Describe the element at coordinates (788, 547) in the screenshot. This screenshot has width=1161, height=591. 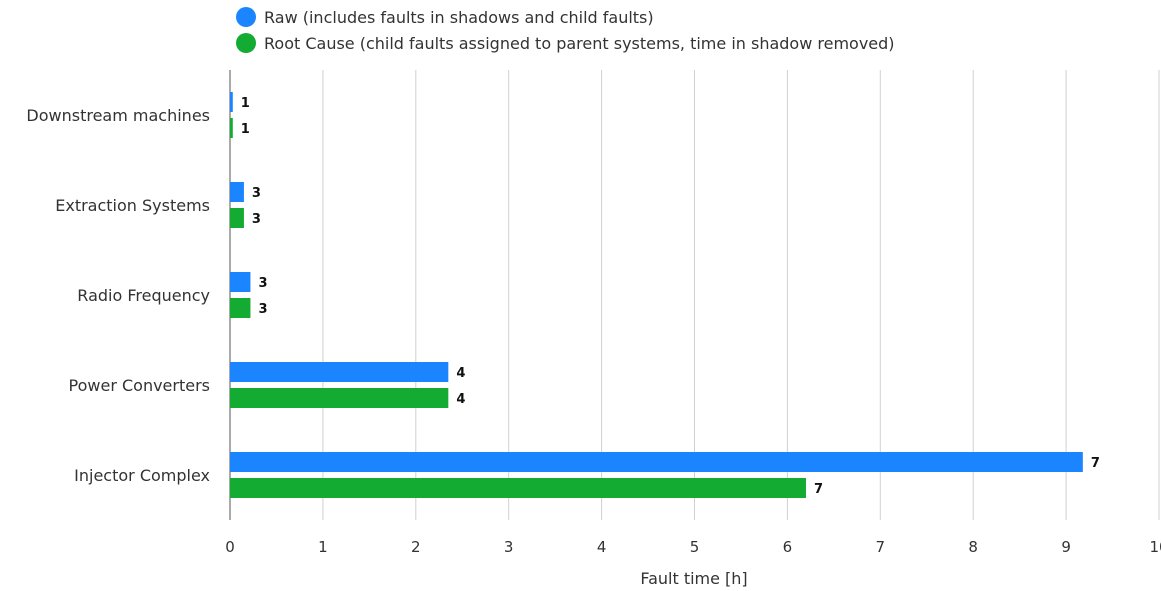
I see `x-tick-label: 6` at that location.